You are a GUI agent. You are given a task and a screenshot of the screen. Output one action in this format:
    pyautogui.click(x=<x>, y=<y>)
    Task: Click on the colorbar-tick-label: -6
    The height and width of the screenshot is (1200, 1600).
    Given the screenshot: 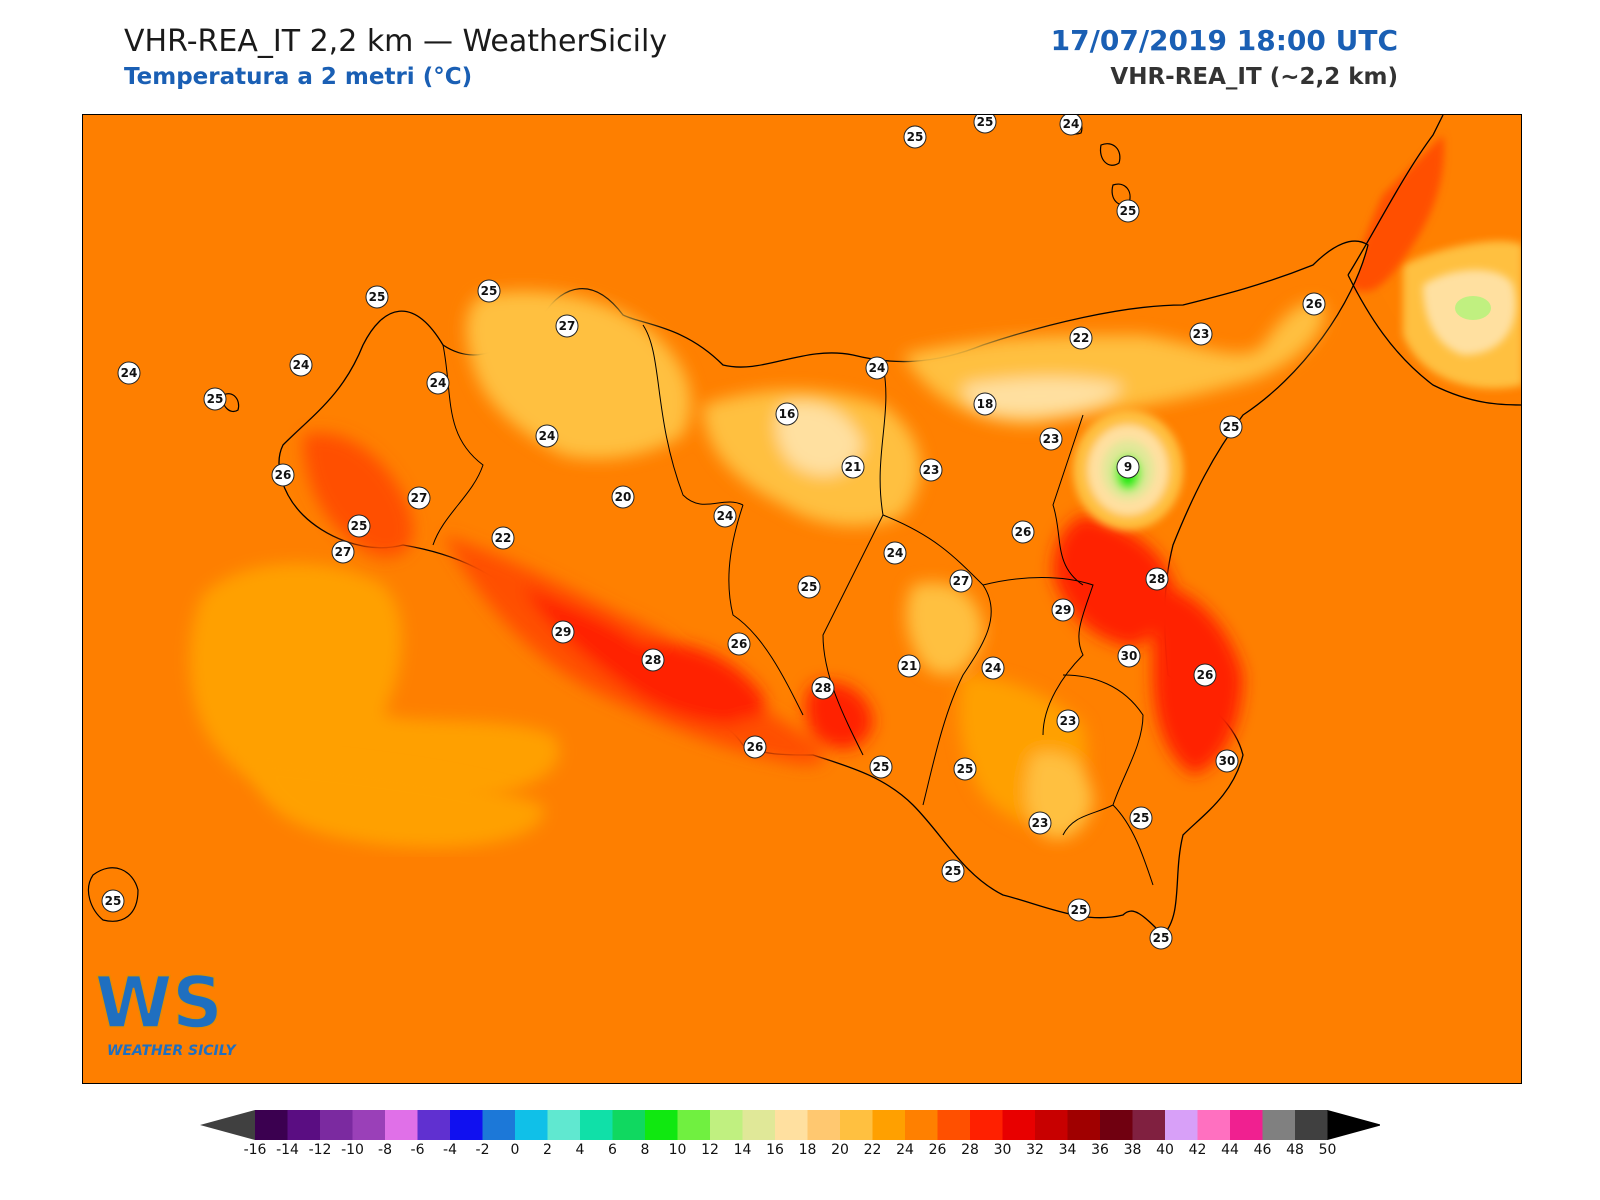 What is the action you would take?
    pyautogui.click(x=418, y=1149)
    